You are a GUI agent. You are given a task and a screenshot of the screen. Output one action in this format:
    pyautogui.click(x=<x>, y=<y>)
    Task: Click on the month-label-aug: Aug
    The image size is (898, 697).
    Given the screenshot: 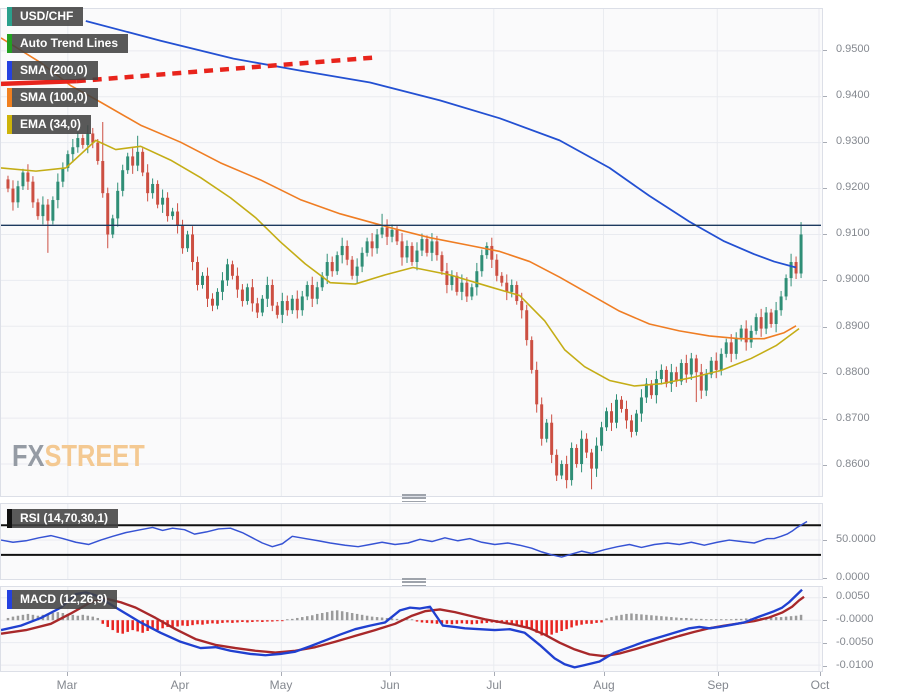 What is the action you would take?
    pyautogui.click(x=604, y=685)
    